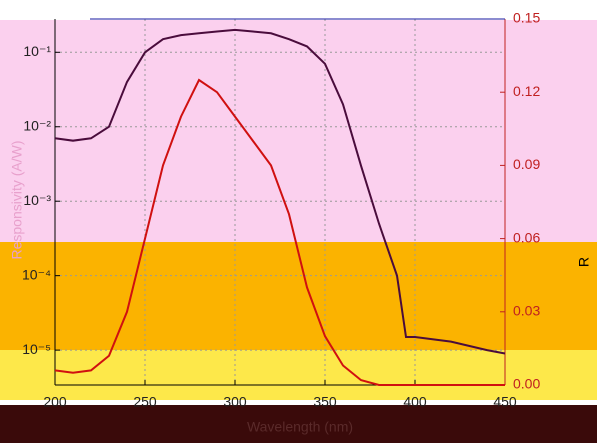  I want to click on y-tick-label: 10⁻⁵, so click(36, 349).